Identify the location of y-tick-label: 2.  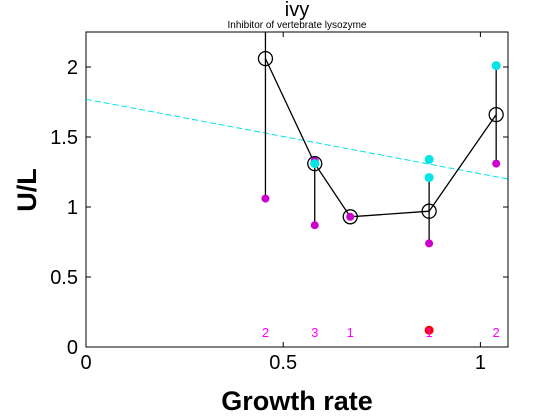
(72, 68).